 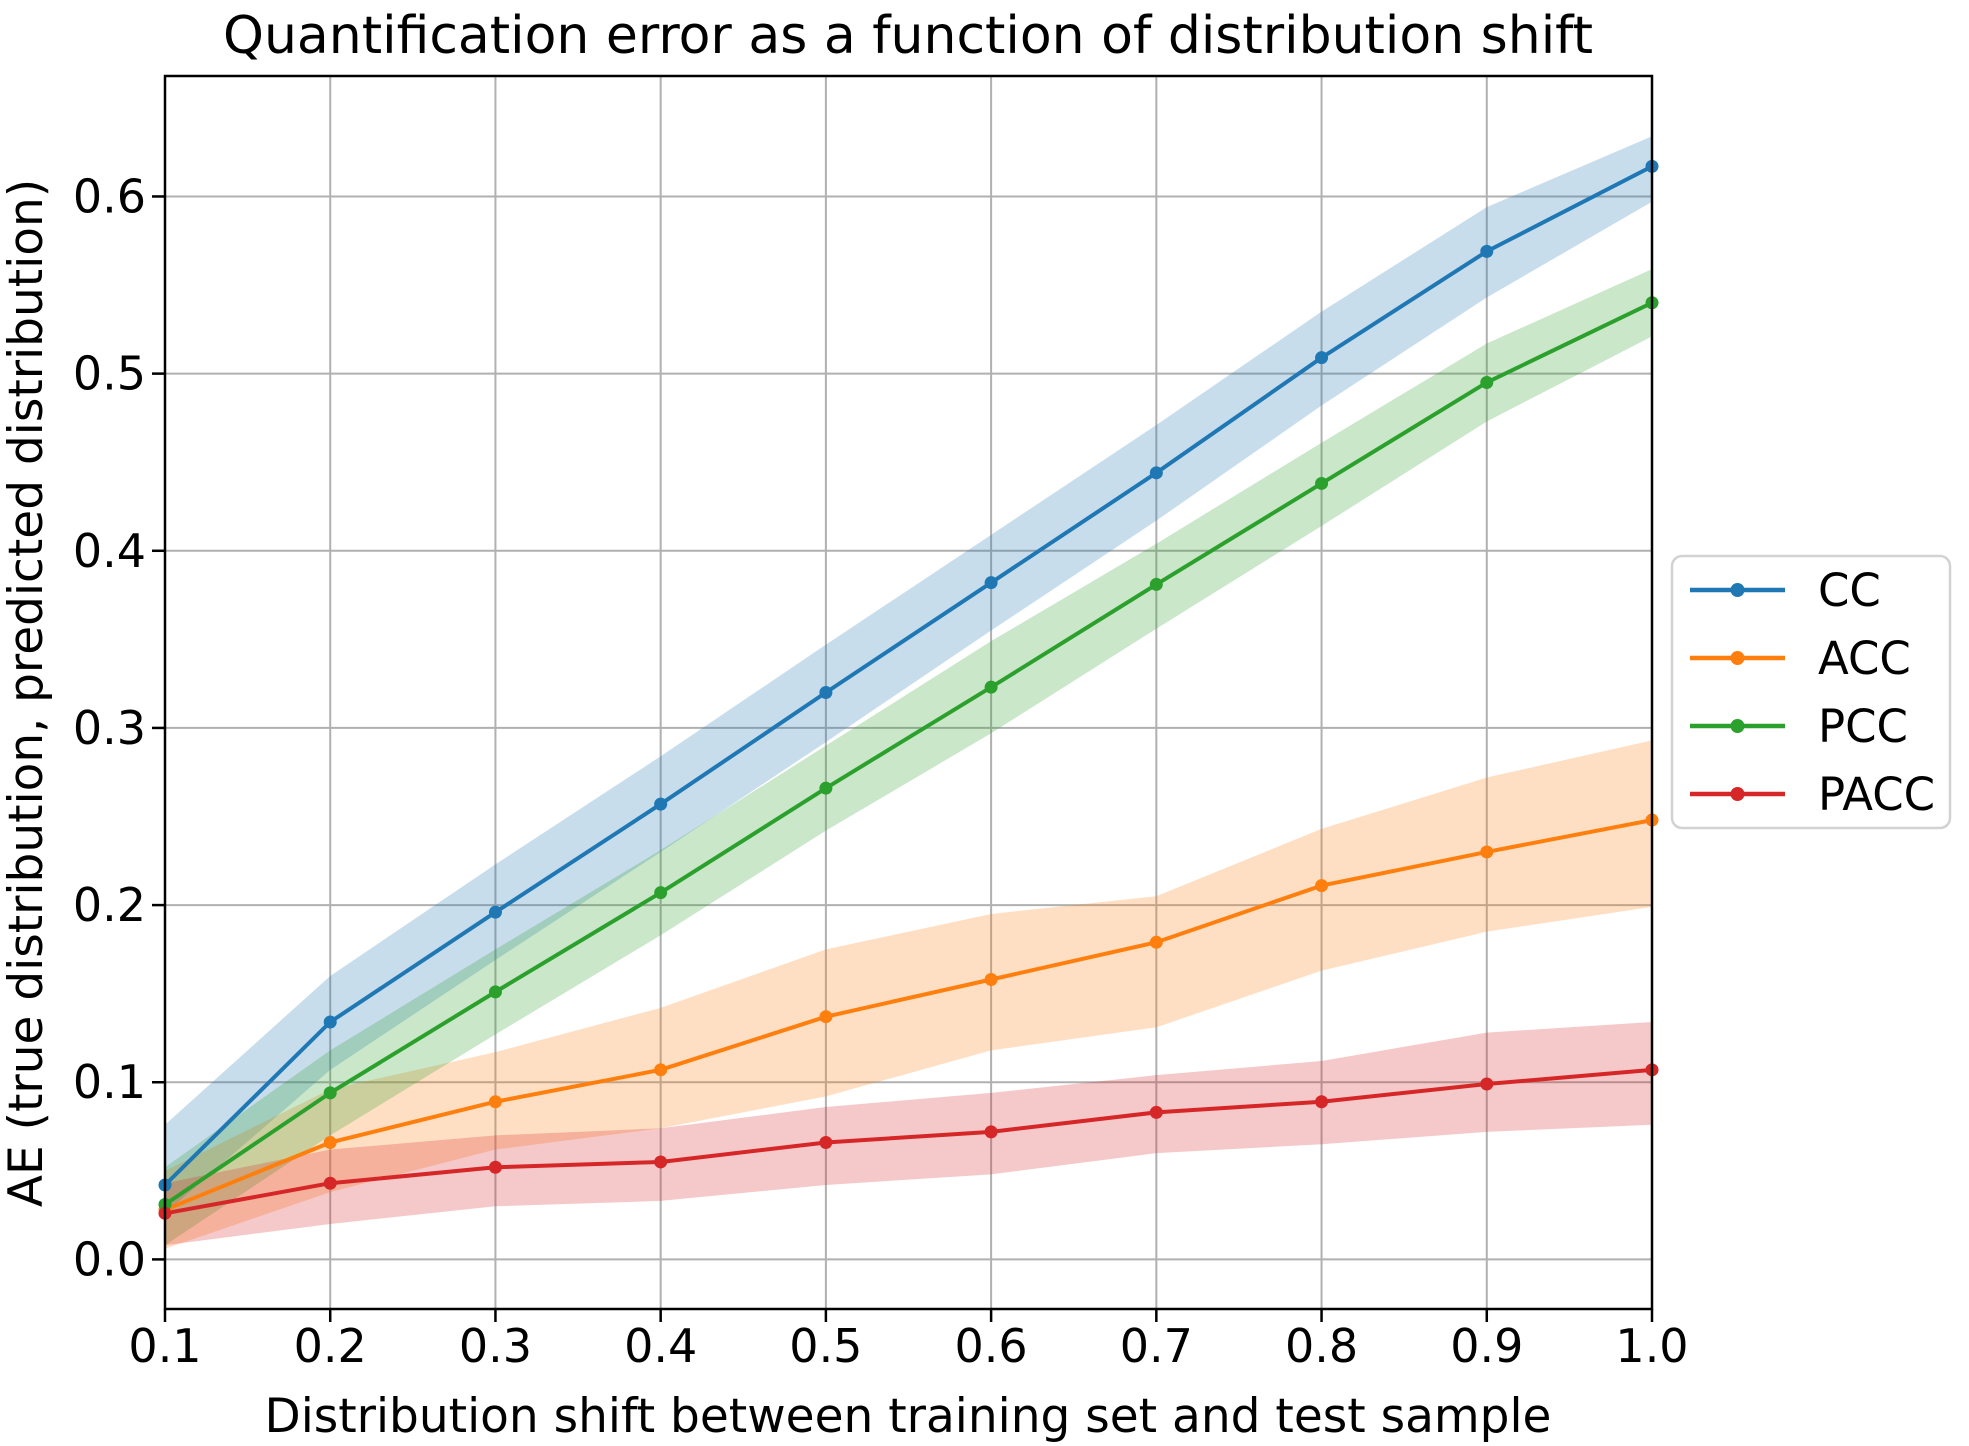 What do you see at coordinates (908, 1141) in the screenshot?
I see `line-PACC` at bounding box center [908, 1141].